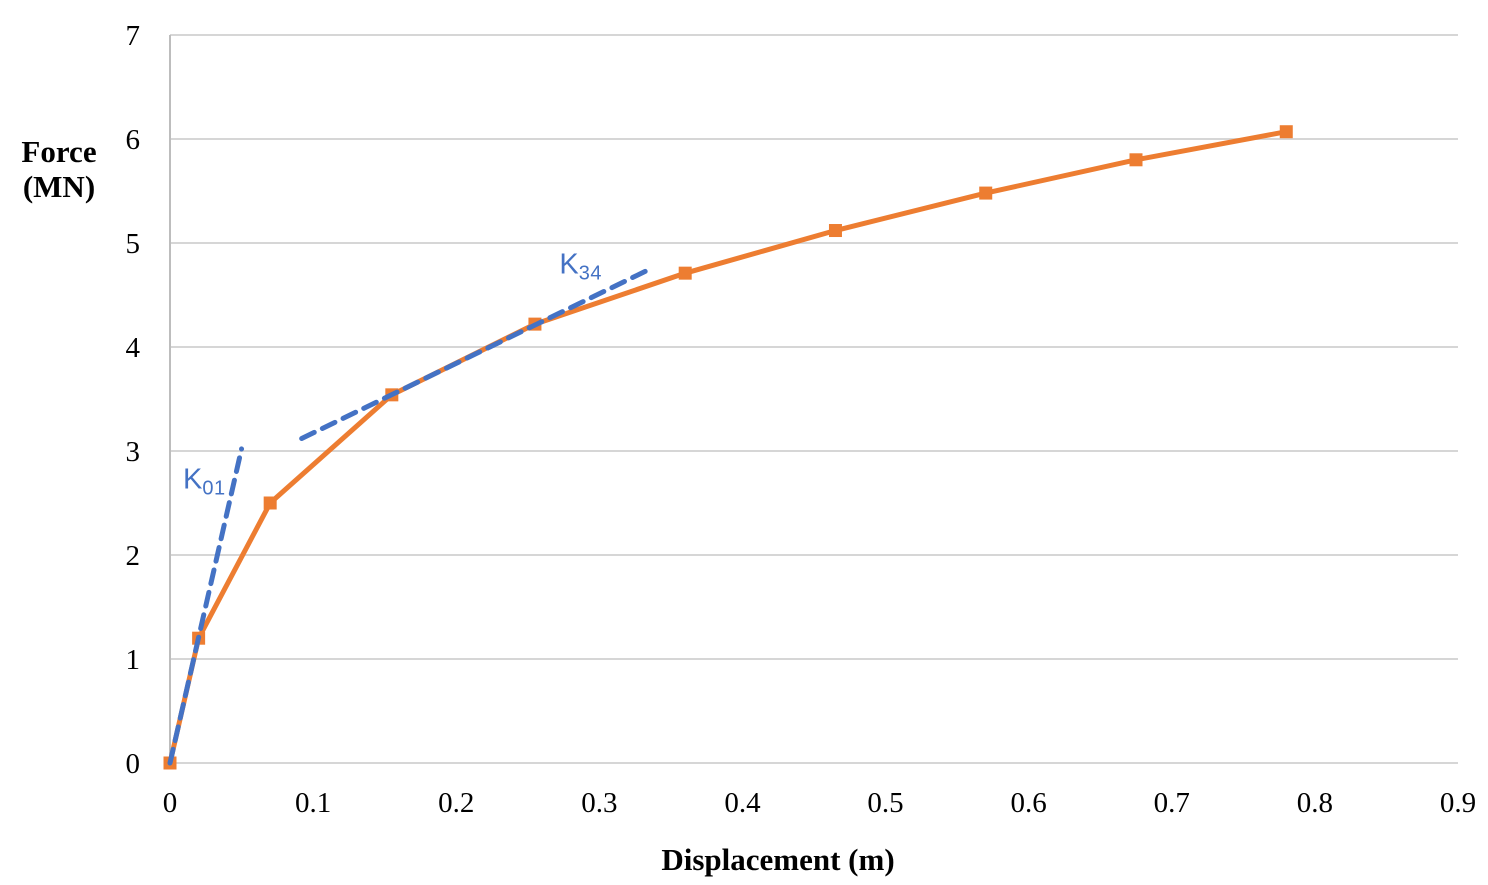  Describe the element at coordinates (214, 488) in the screenshot. I see `stiffness-label-k01-sub: 01` at that location.